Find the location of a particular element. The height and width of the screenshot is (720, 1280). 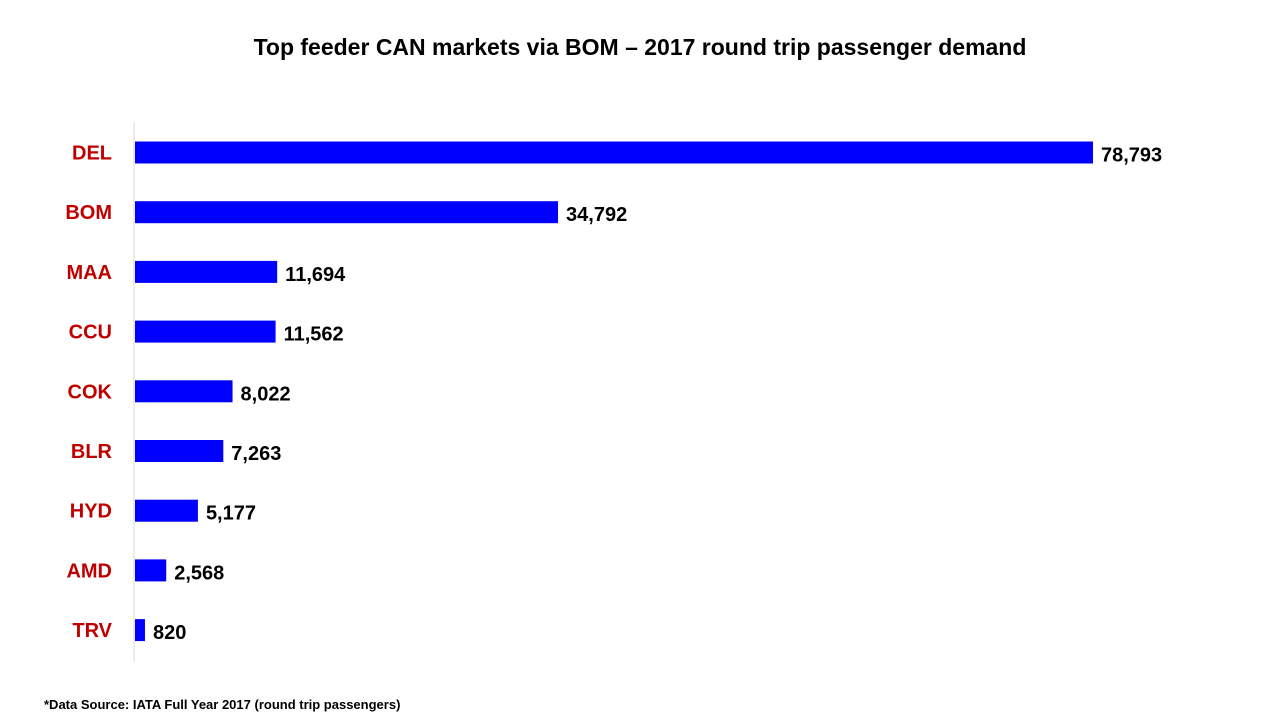

value-label-trv: 820 is located at coordinates (169, 633).